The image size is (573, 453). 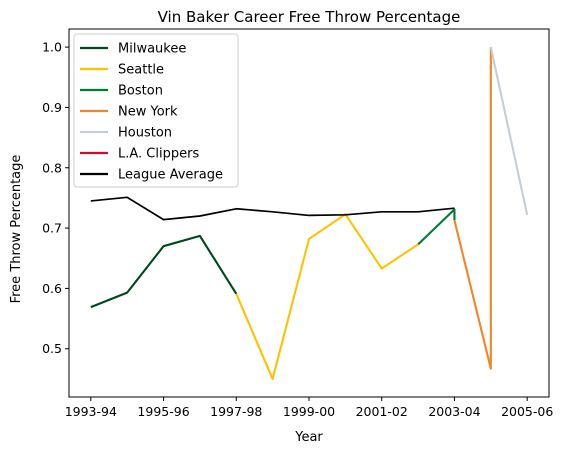 What do you see at coordinates (170, 175) in the screenshot?
I see `legend-label: League Average` at bounding box center [170, 175].